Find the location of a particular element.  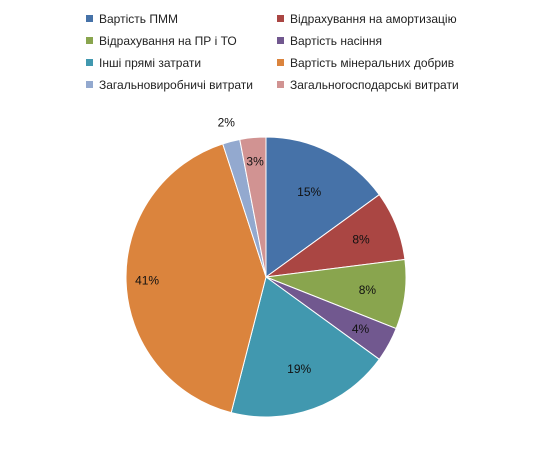

data-label-fertilizers: 41% is located at coordinates (147, 281).